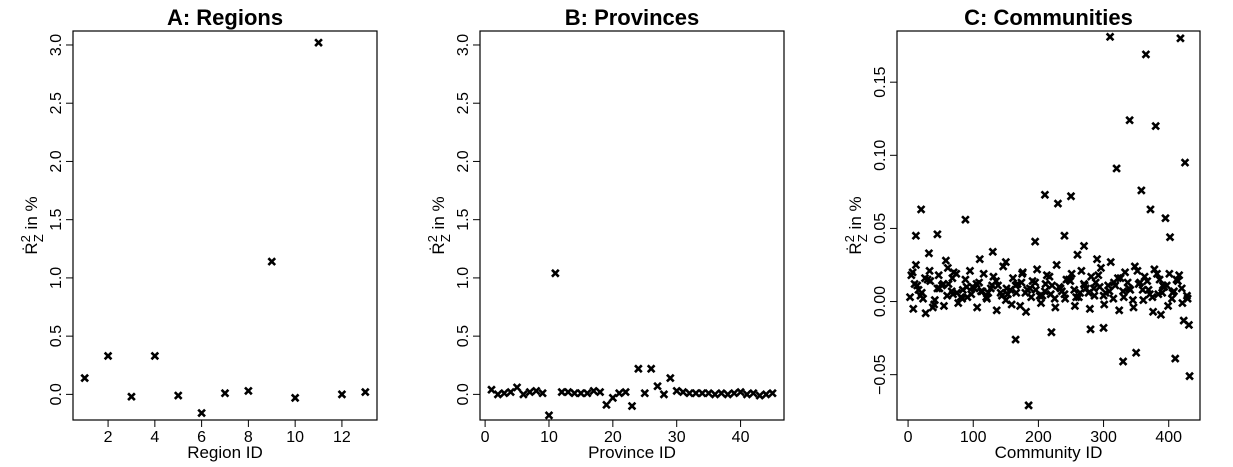 The width and height of the screenshot is (1233, 467). I want to click on y-axis-label: Ṙ2Z in %, so click(32, 225).